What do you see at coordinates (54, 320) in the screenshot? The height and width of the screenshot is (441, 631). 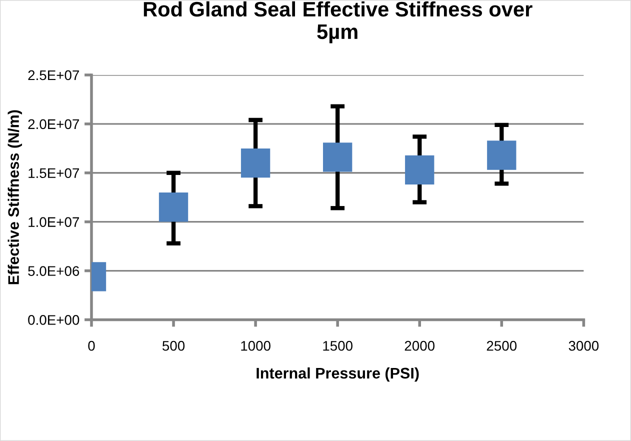 I see `y-tick-label: 0.0E+00` at bounding box center [54, 320].